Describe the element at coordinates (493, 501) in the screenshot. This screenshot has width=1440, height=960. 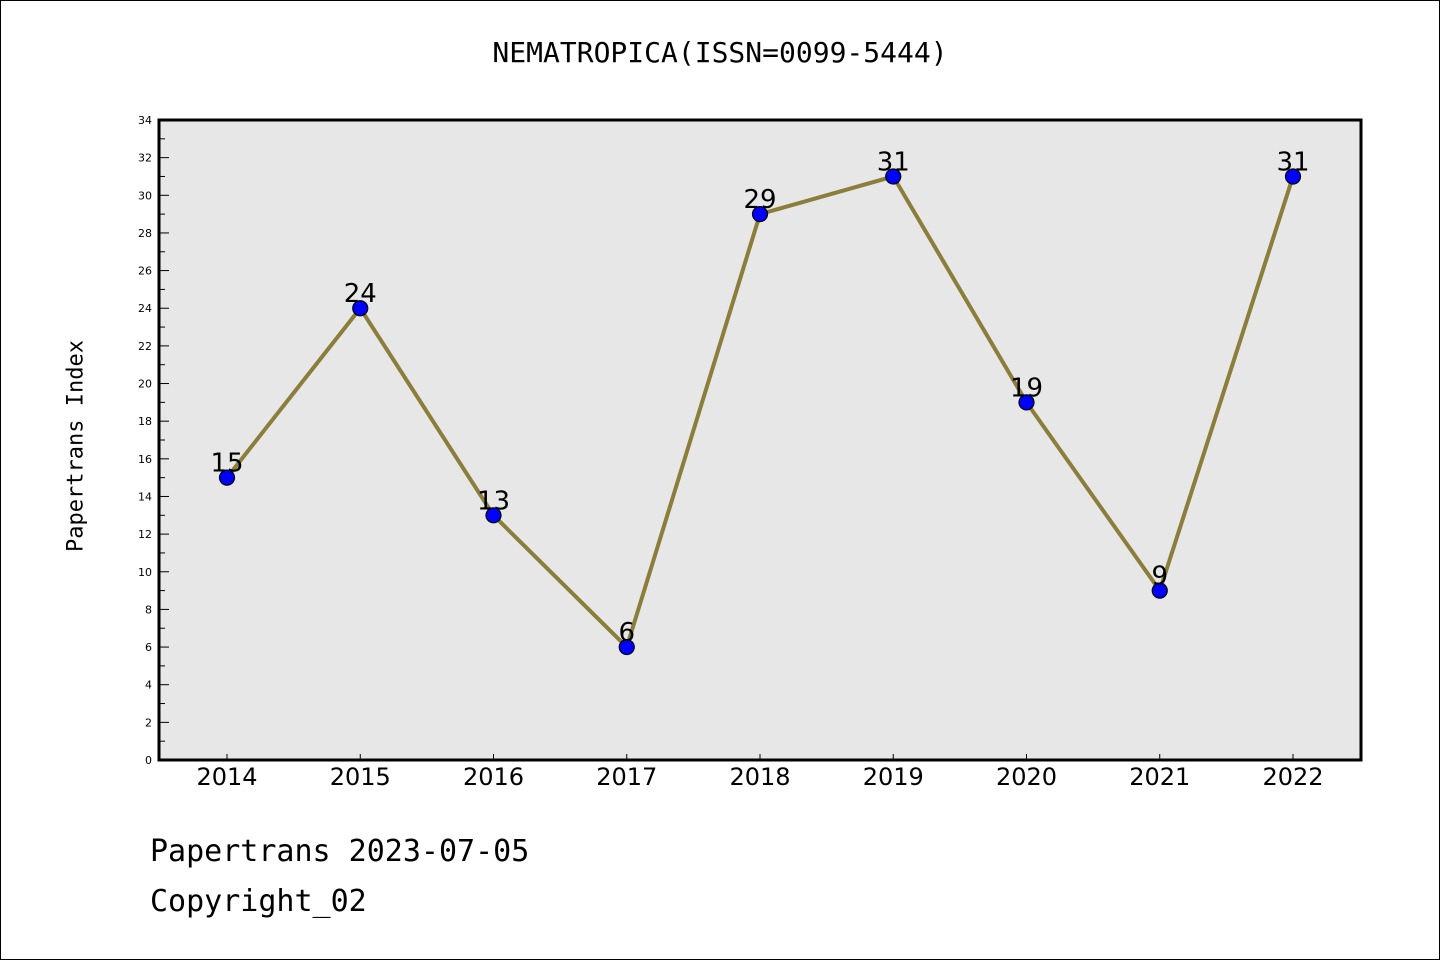
I see `data-label: 13` at that location.